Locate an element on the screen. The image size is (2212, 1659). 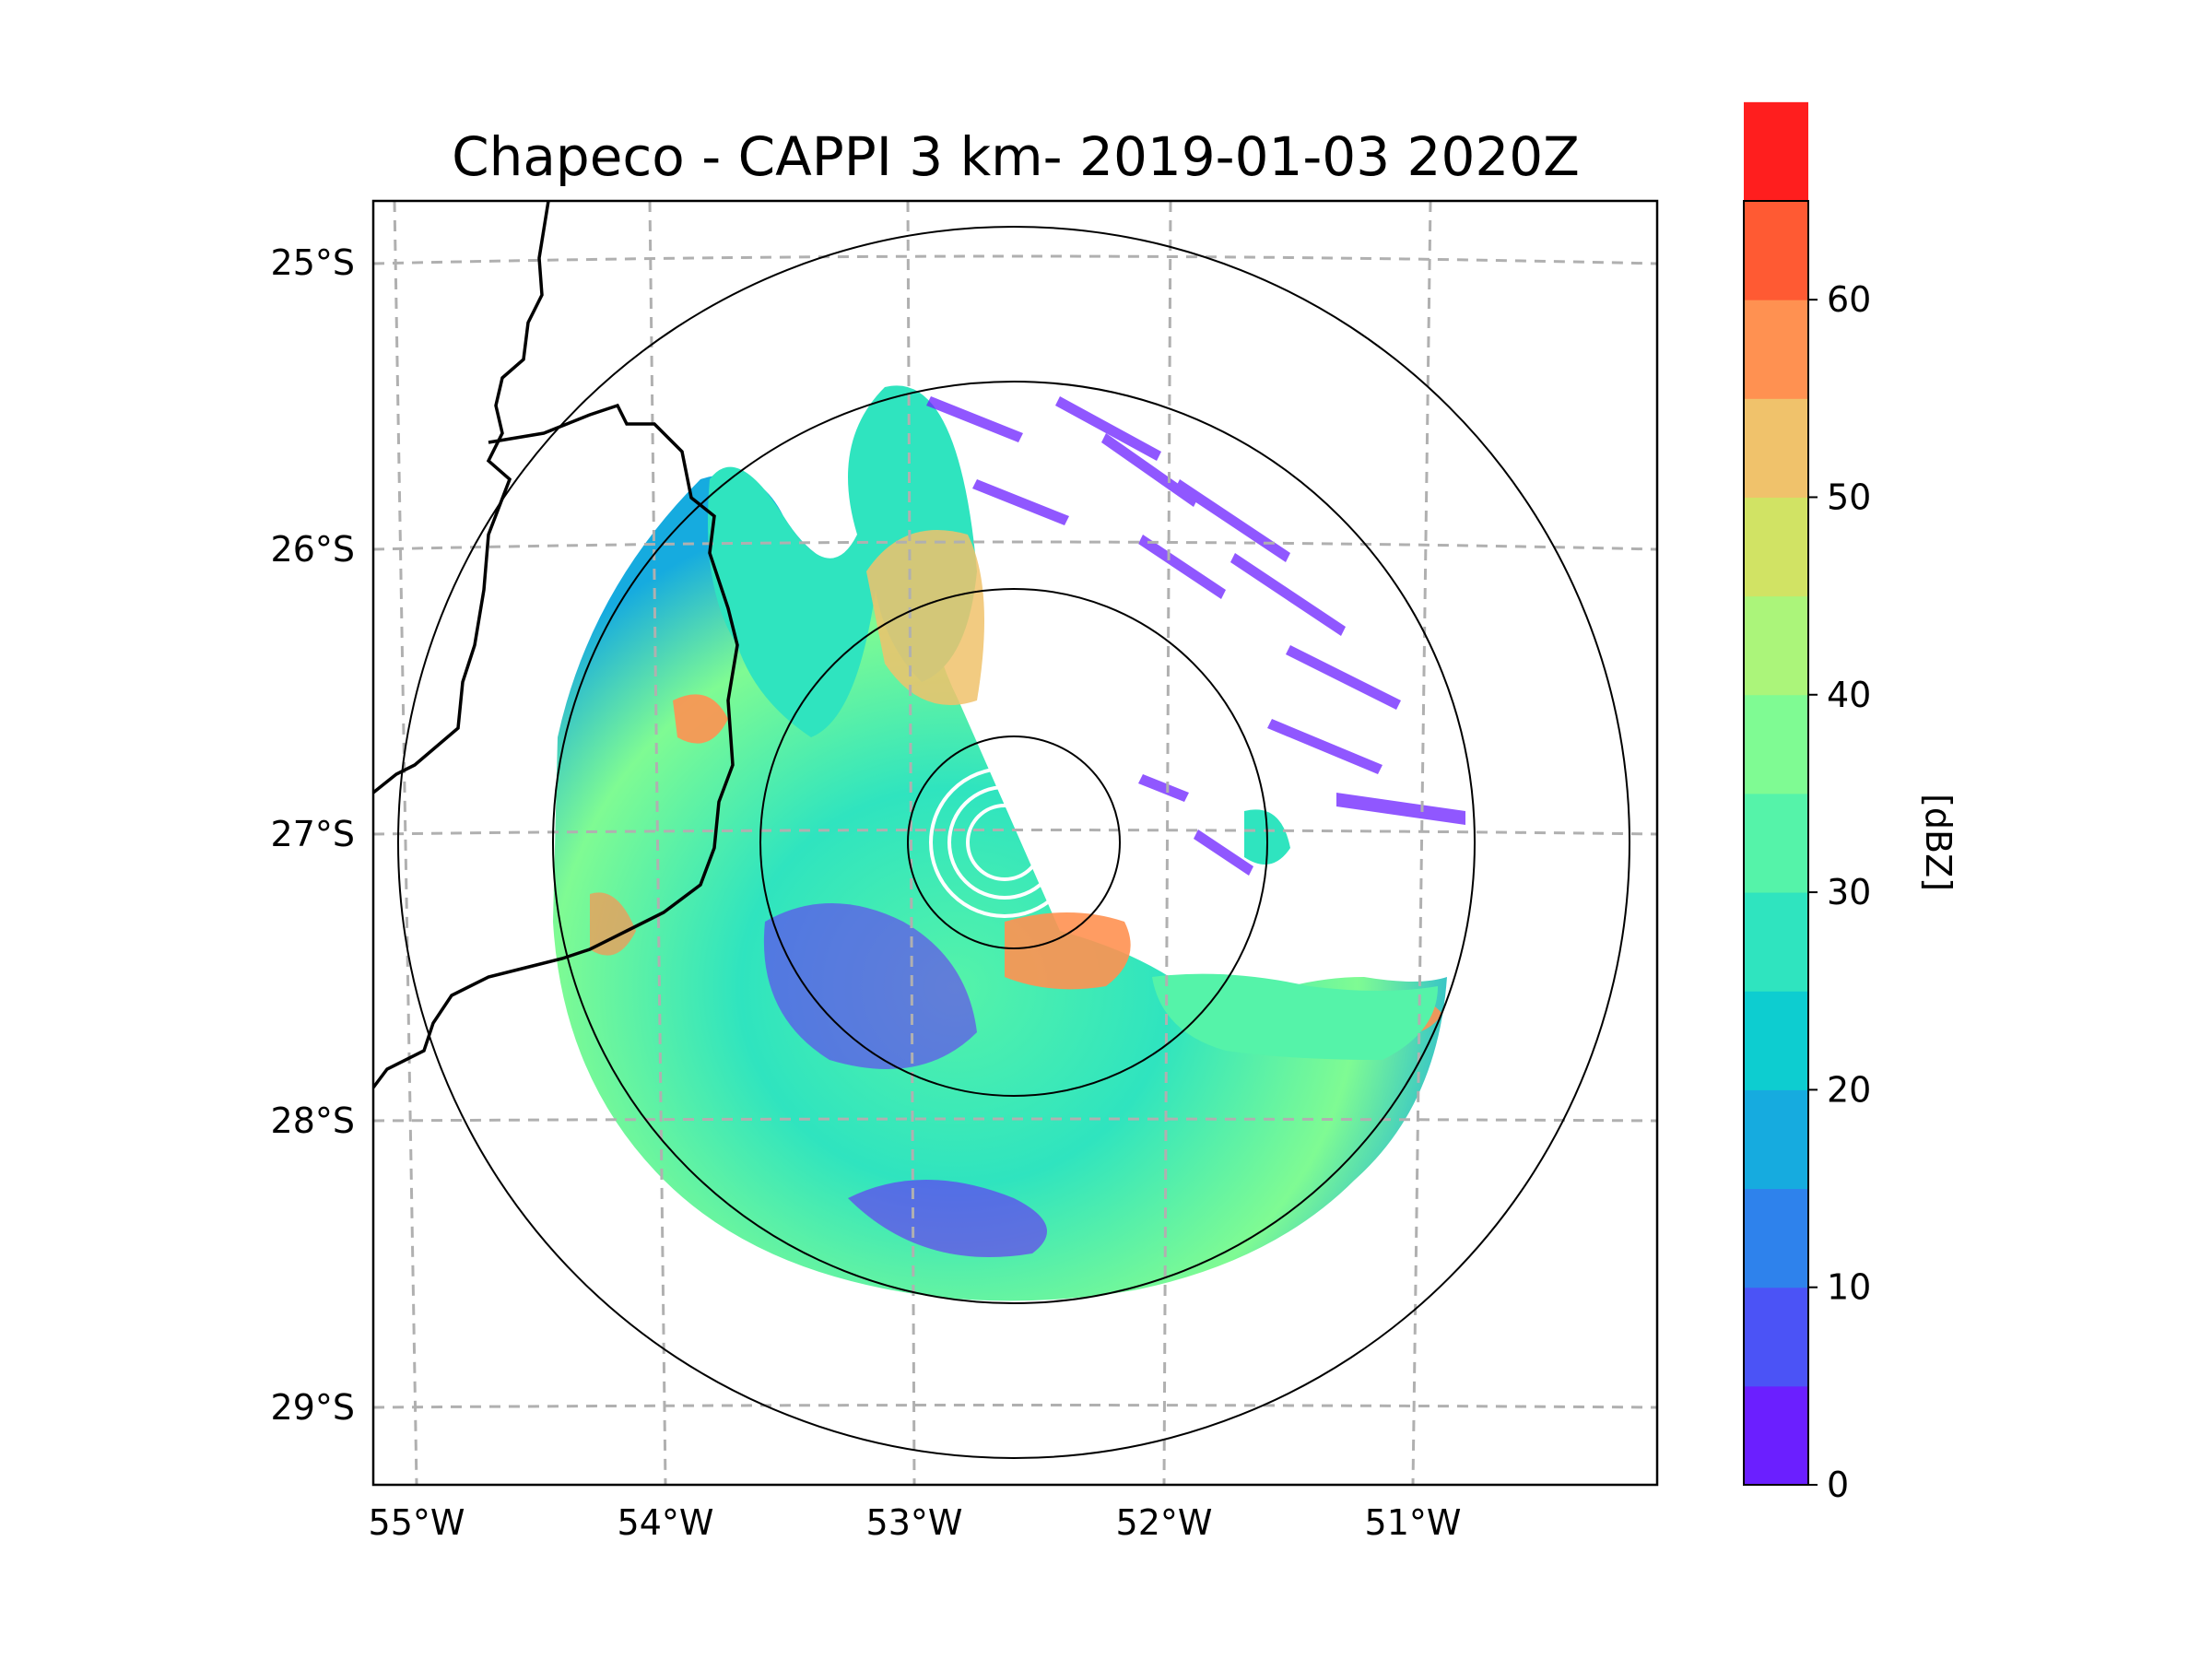
state-border is located at coordinates (556, 746).